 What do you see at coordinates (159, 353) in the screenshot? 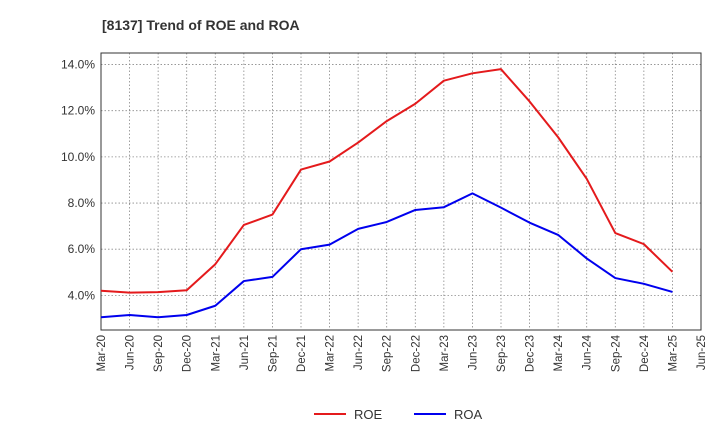
I see `x-tick-label: Sep-20` at bounding box center [159, 353].